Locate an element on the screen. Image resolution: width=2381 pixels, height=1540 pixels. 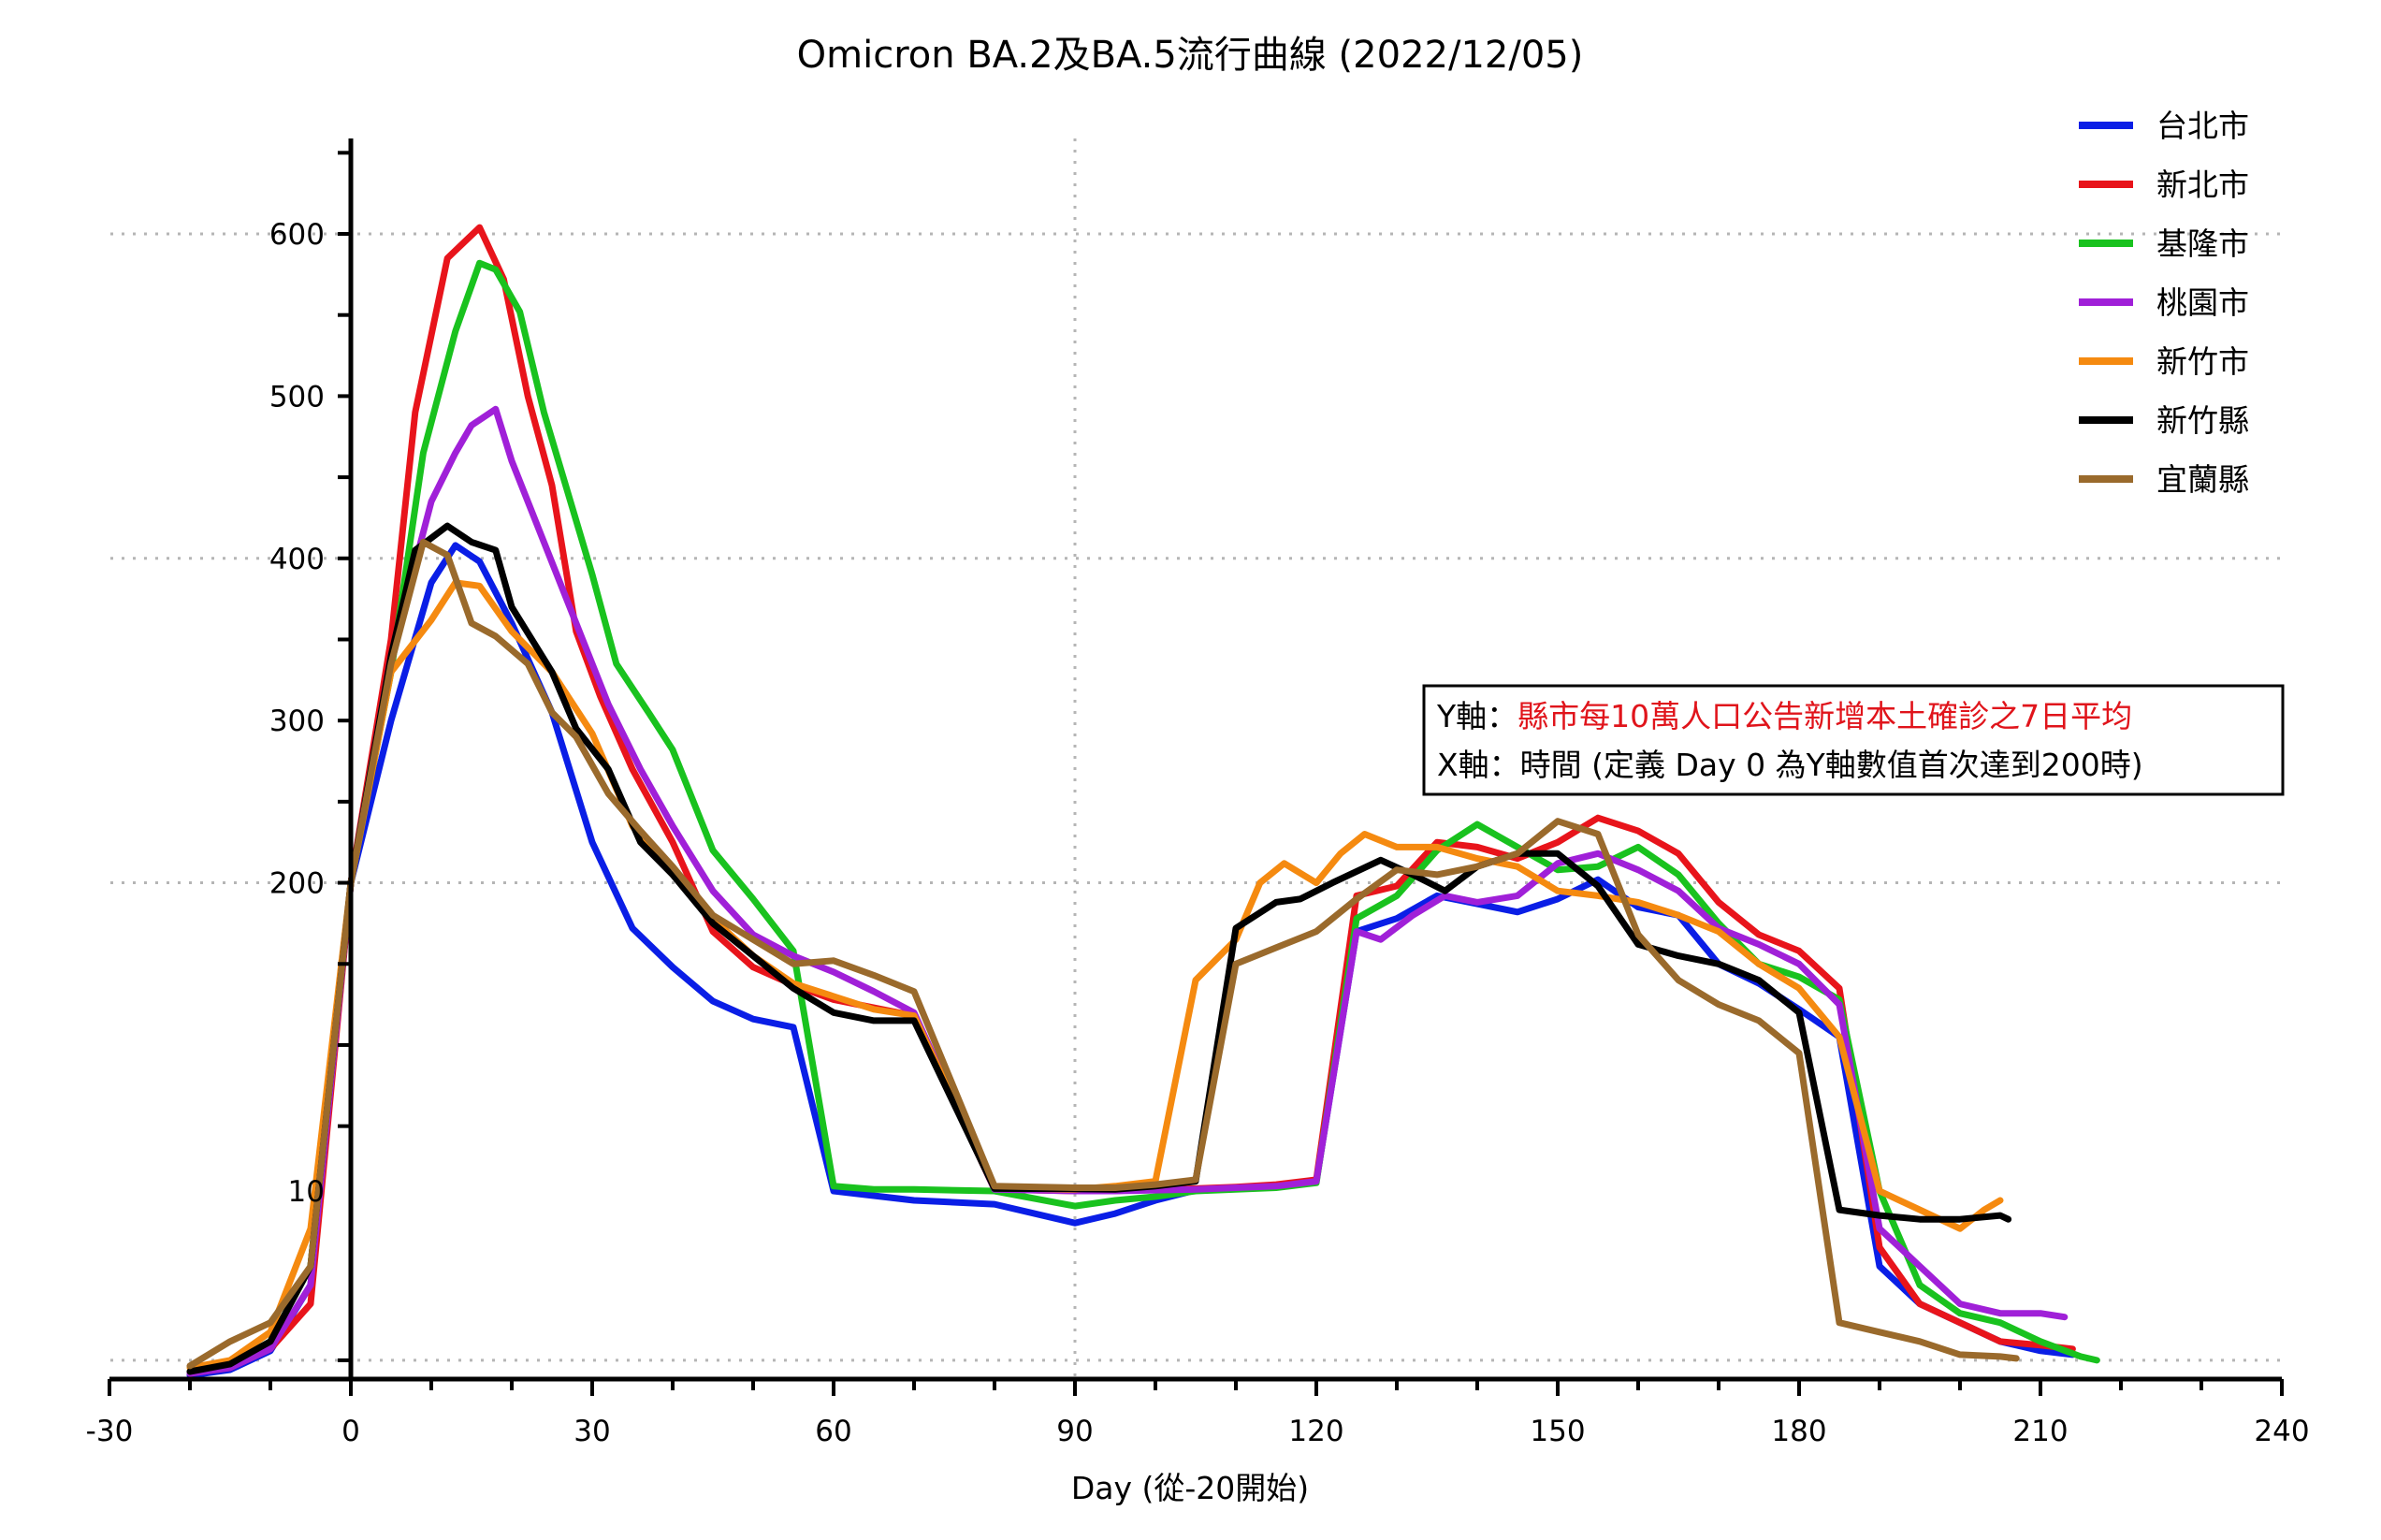
x-tick-label: 210 is located at coordinates (2040, 1432).